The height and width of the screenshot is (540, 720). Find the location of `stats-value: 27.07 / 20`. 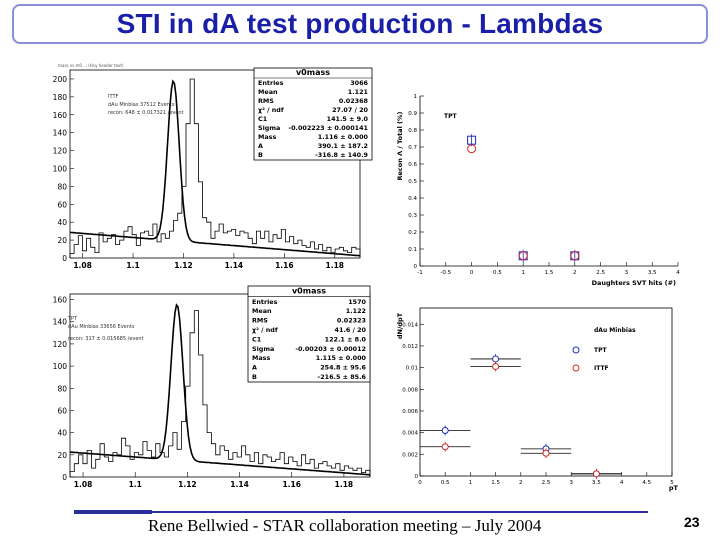

stats-value: 27.07 / 20 is located at coordinates (350, 110).